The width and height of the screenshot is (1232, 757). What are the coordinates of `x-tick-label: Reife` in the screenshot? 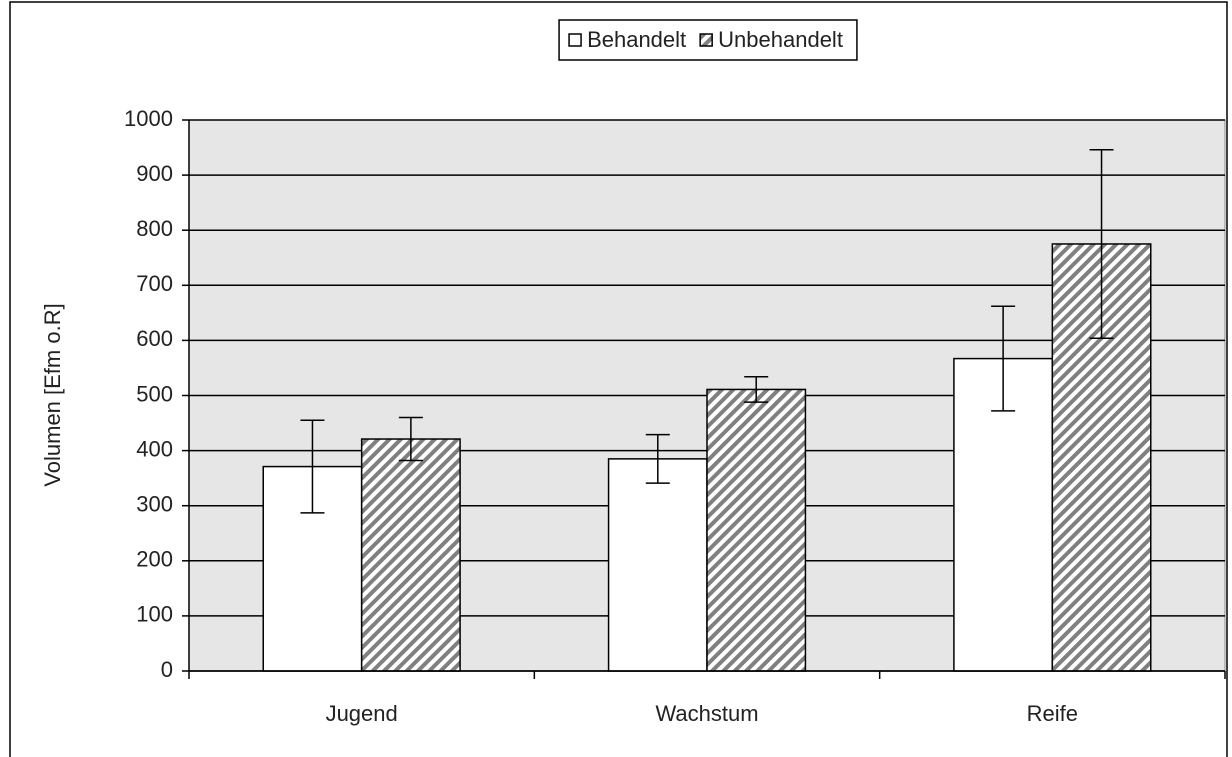 It's located at (1052, 713).